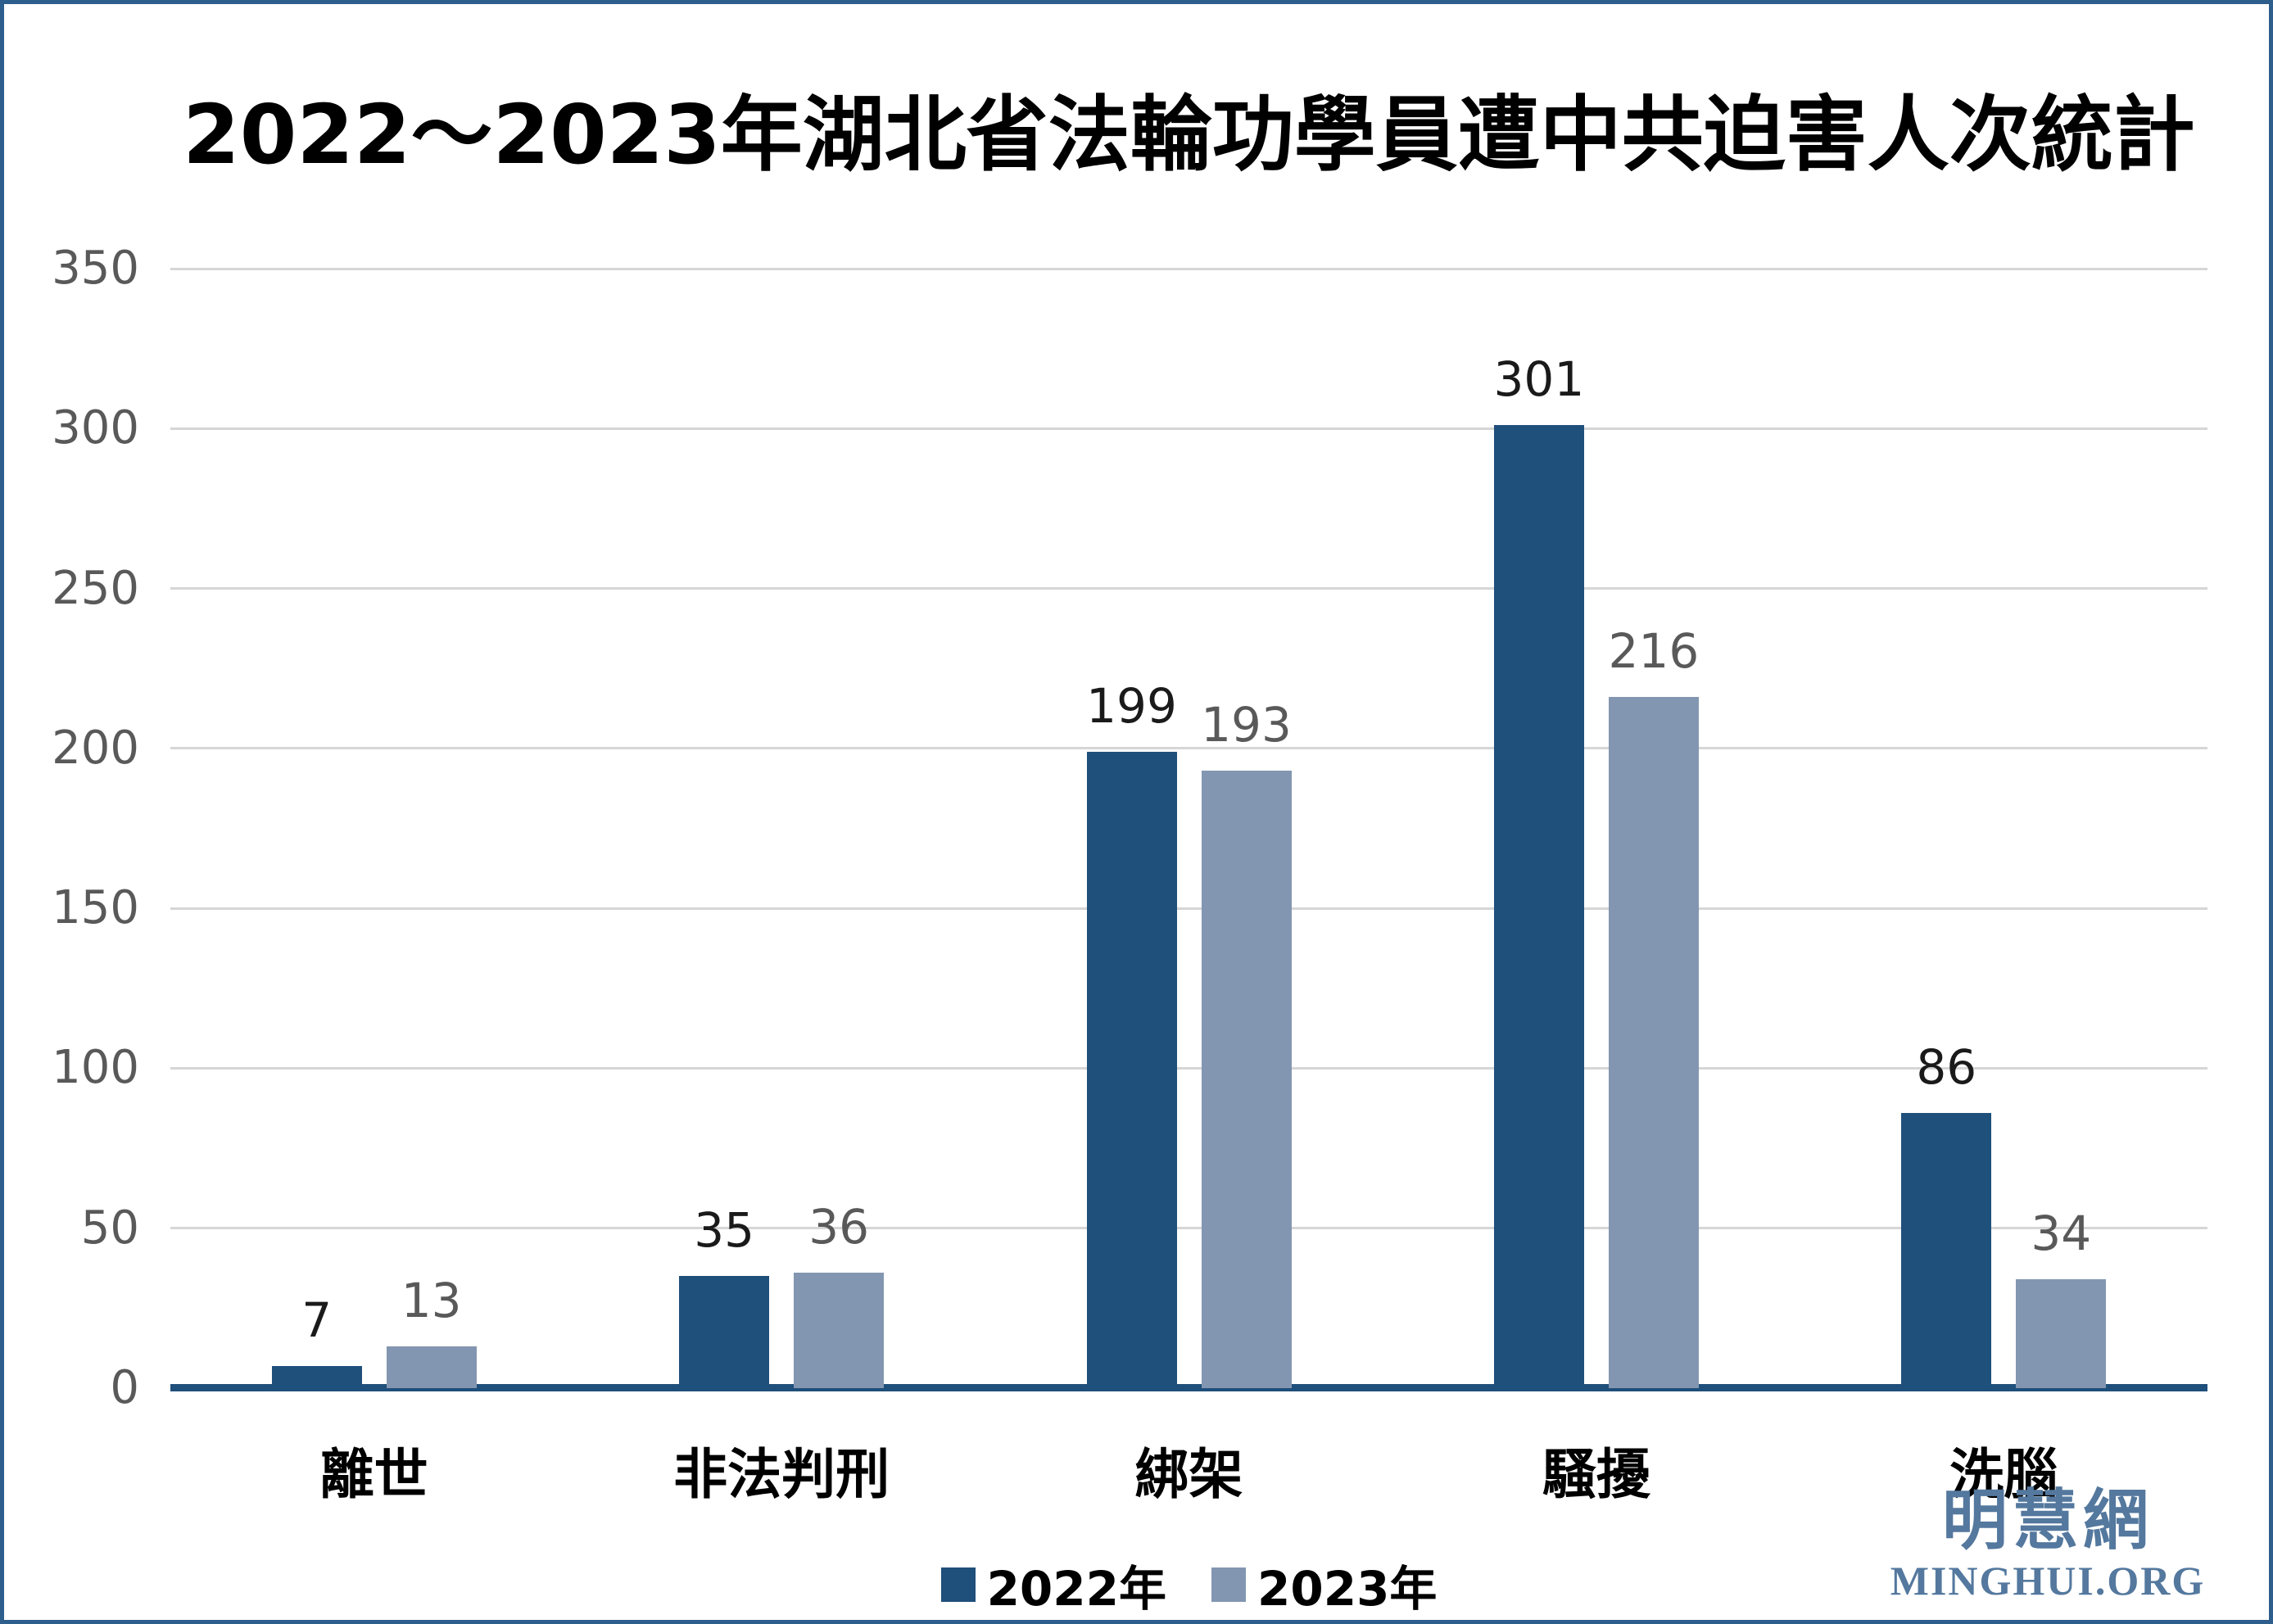 This screenshot has height=1624, width=2273. What do you see at coordinates (1131, 706) in the screenshot?
I see `bar-value-label-s0-c2: 199` at bounding box center [1131, 706].